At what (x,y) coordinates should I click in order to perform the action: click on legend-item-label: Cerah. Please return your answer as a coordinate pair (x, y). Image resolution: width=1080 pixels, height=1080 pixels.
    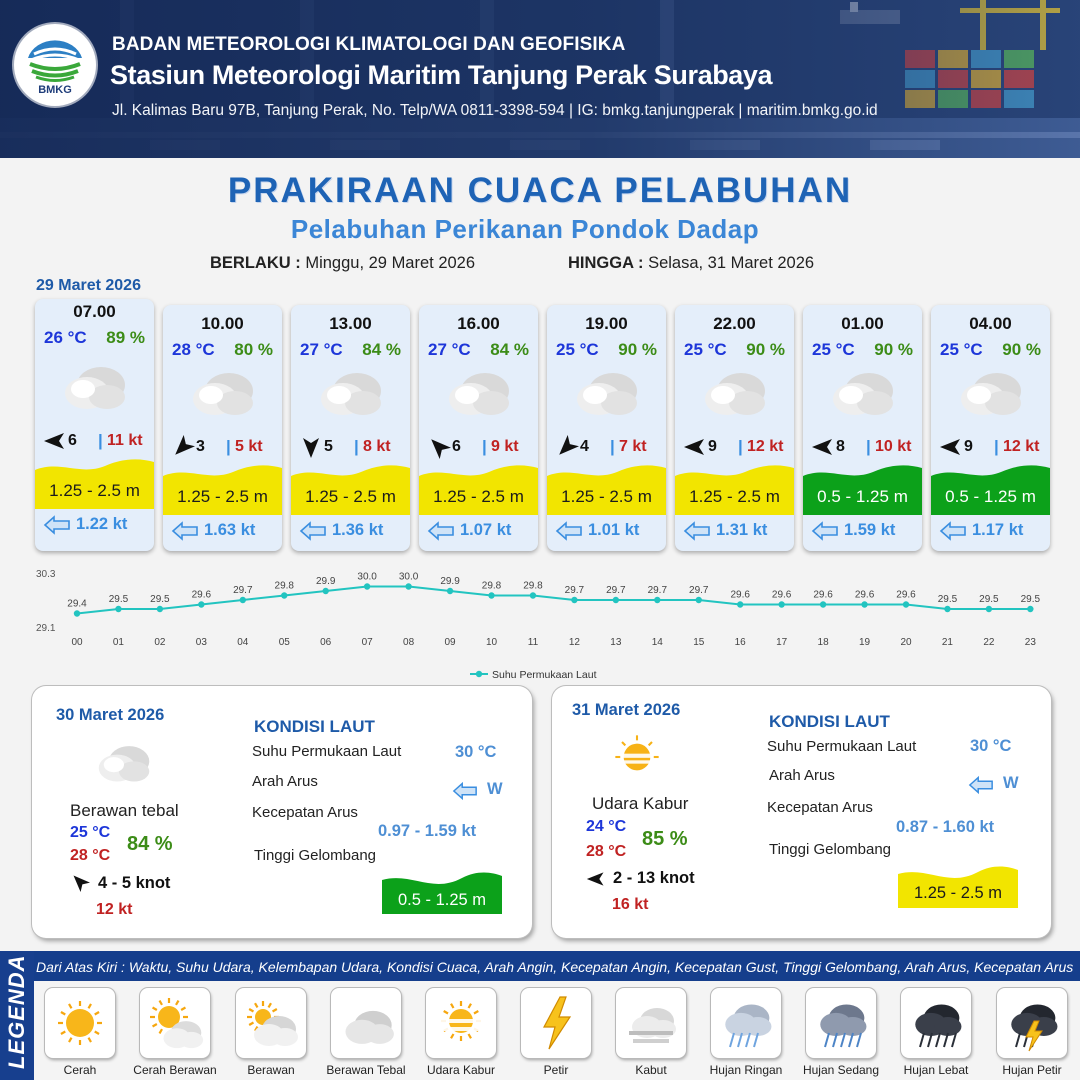
    Looking at the image, I should click on (80, 1070).